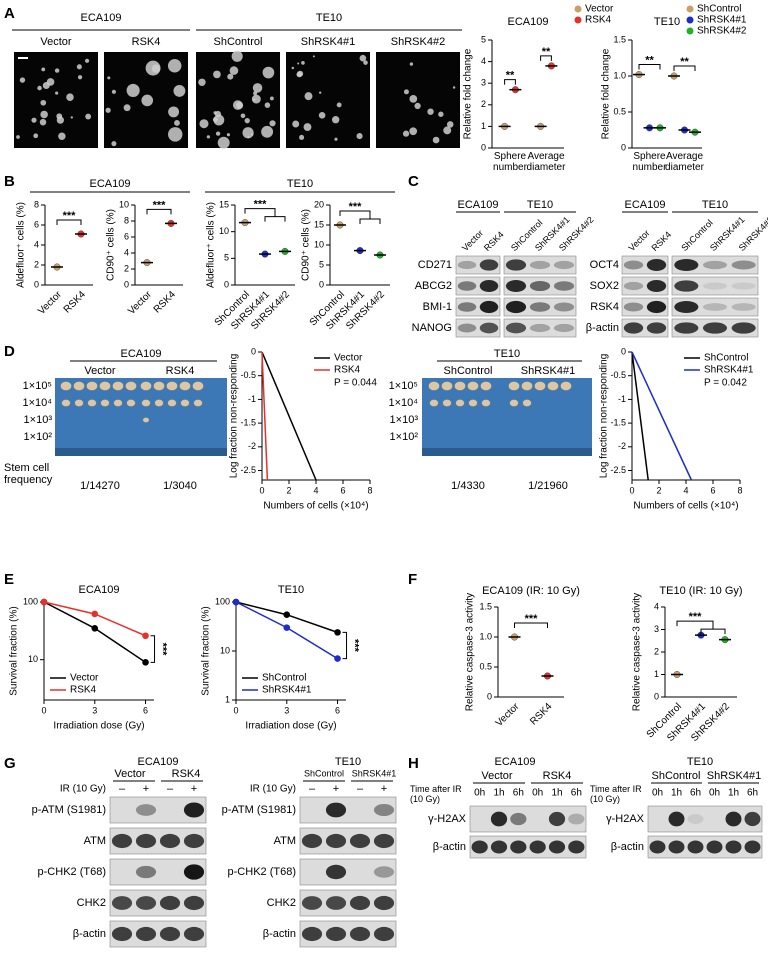 The width and height of the screenshot is (768, 956). What do you see at coordinates (84, 678) in the screenshot?
I see `legend-label: Vector` at bounding box center [84, 678].